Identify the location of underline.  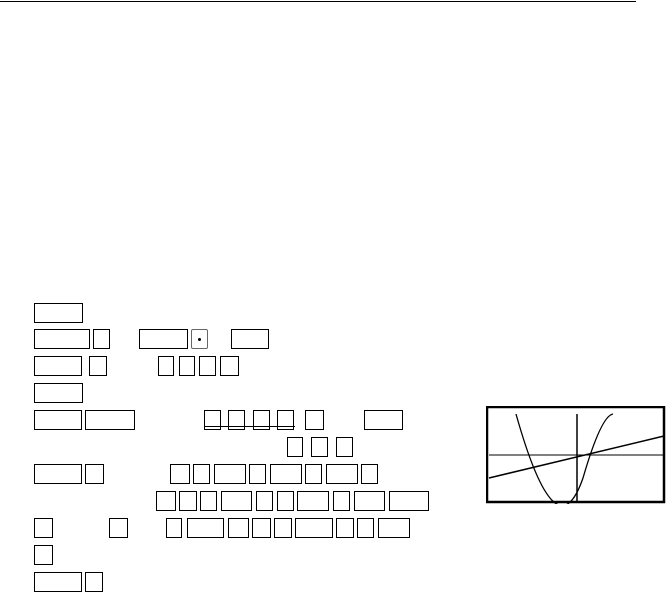
(249, 426).